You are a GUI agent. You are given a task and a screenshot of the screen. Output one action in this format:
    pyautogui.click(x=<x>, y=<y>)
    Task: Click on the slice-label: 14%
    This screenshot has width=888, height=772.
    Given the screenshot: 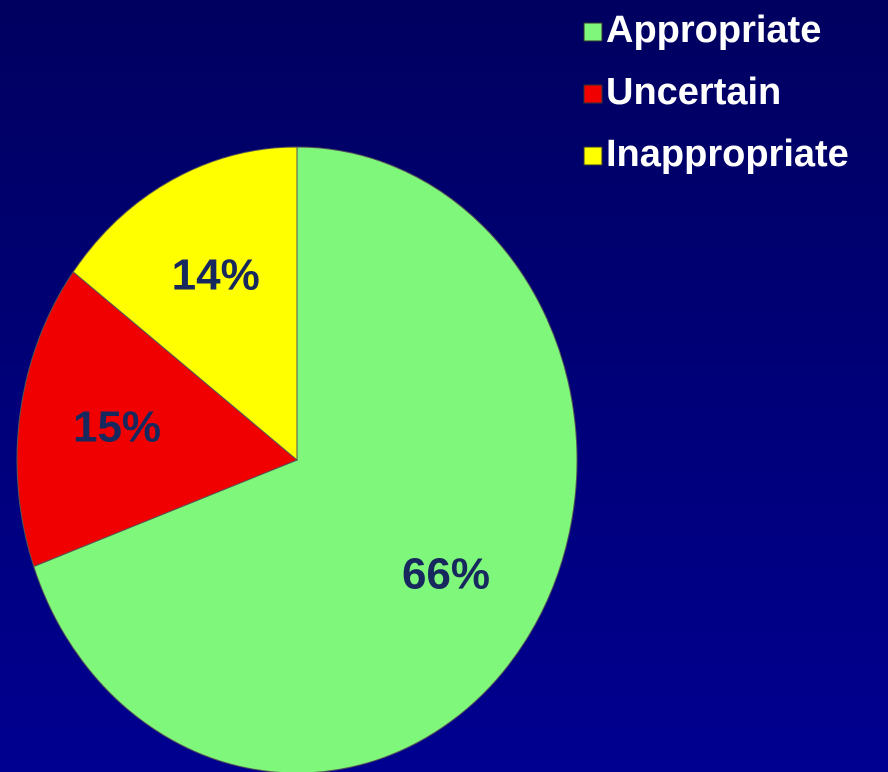 What is the action you would take?
    pyautogui.click(x=216, y=275)
    